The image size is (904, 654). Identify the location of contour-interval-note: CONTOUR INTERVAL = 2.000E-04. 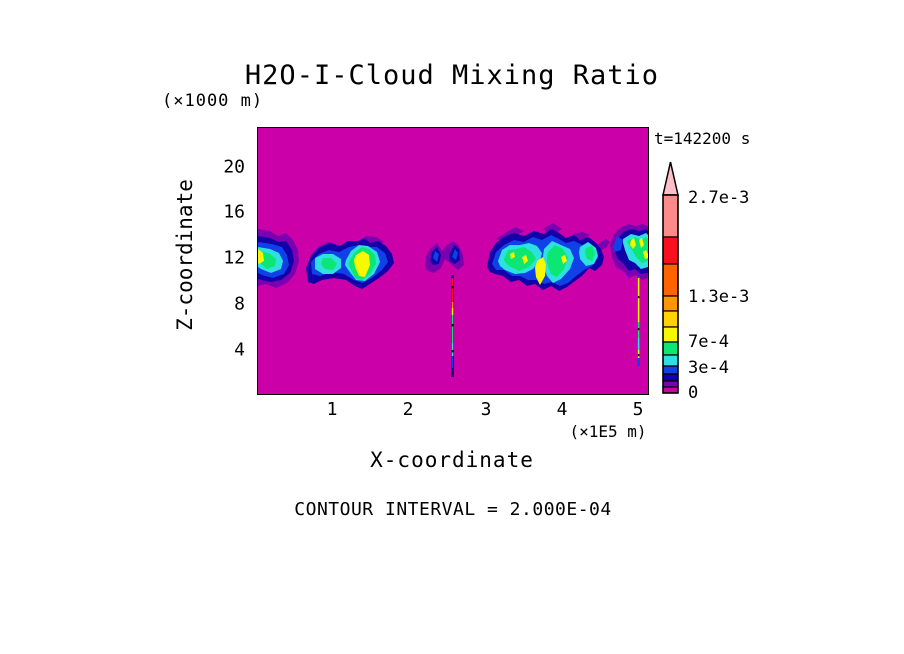
(453, 509).